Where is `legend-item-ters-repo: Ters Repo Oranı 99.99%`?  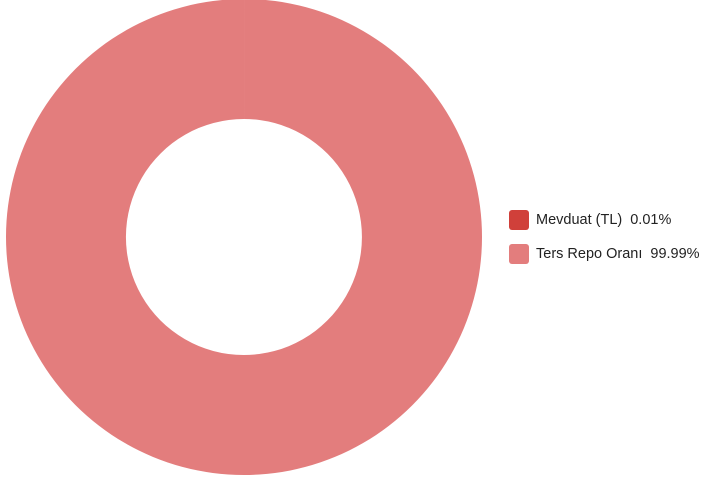 legend-item-ters-repo: Ters Repo Oranı 99.99% is located at coordinates (604, 254).